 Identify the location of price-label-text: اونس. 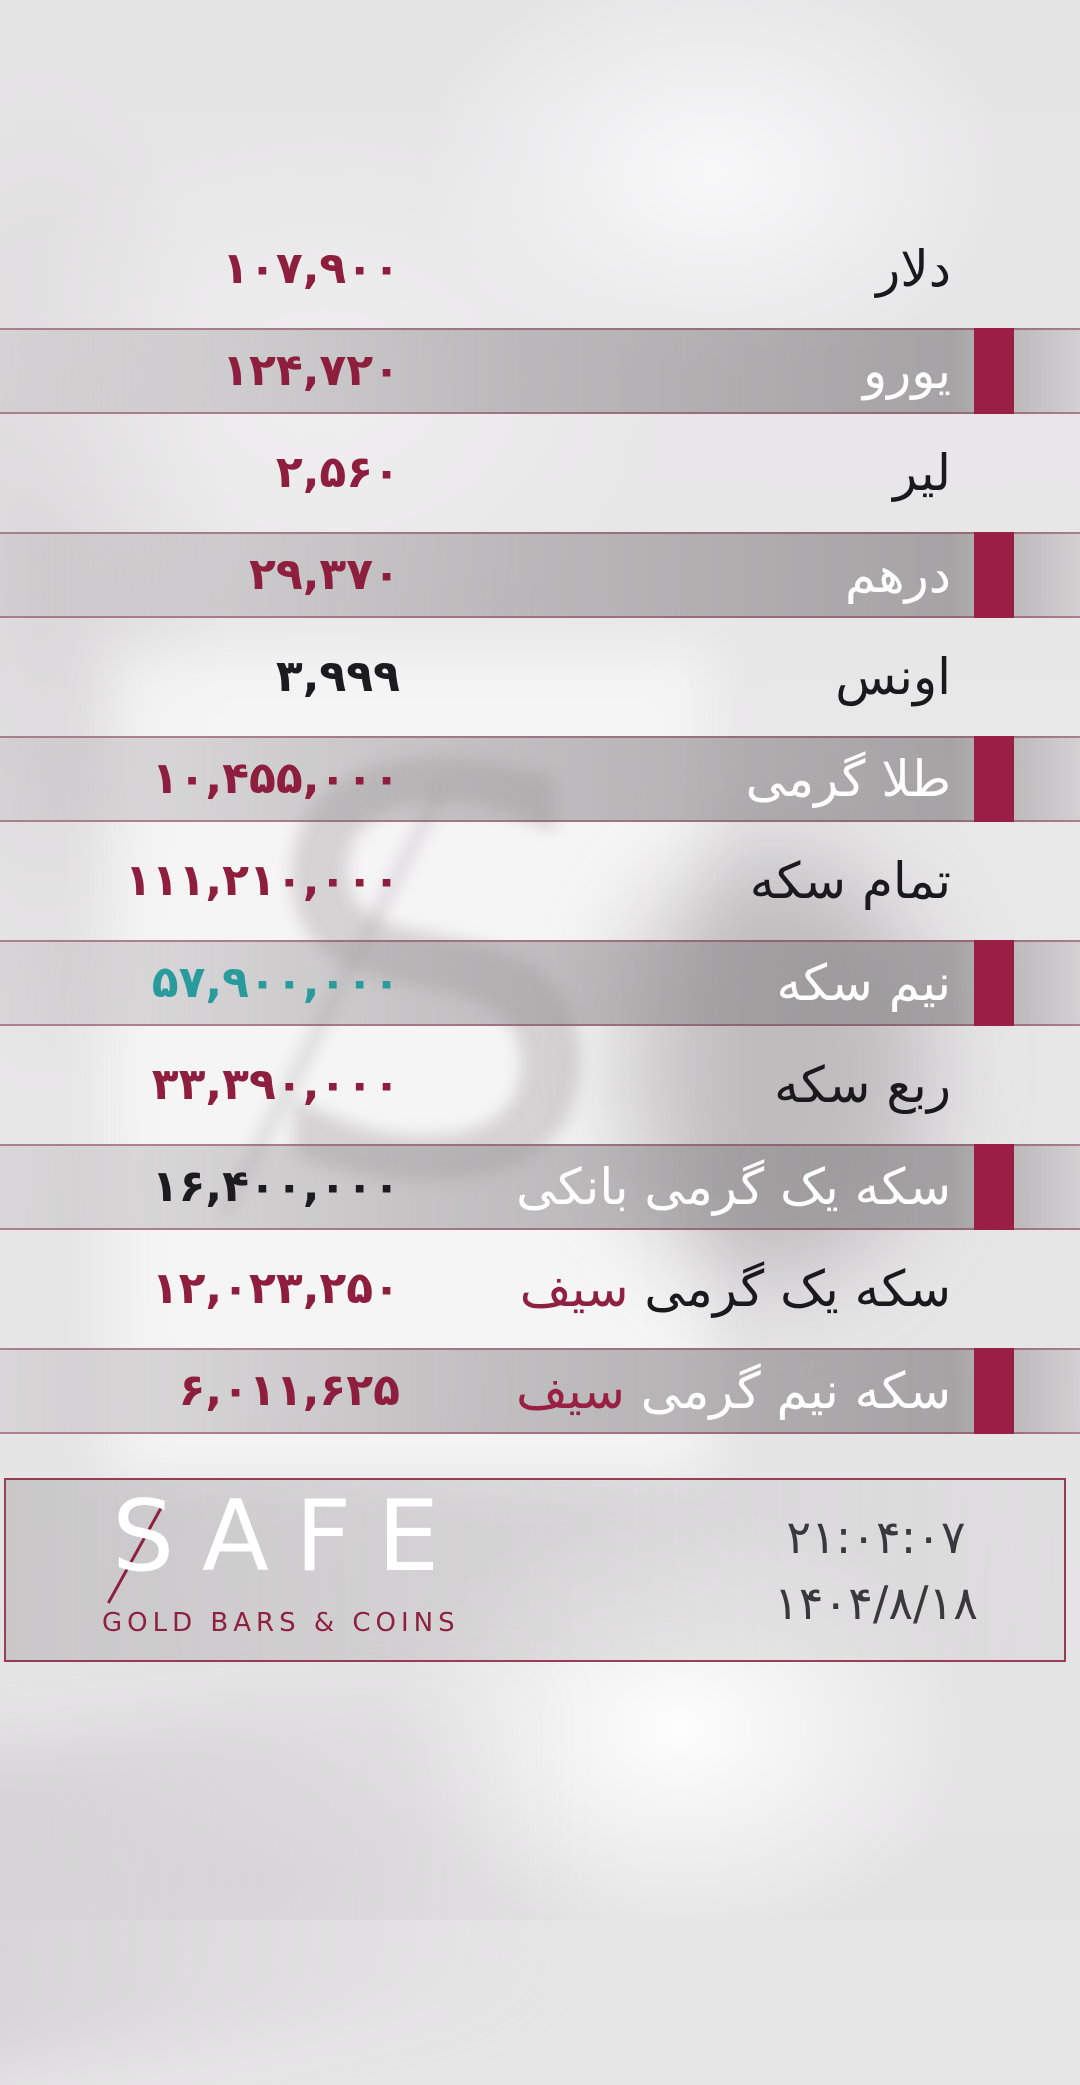
(893, 677).